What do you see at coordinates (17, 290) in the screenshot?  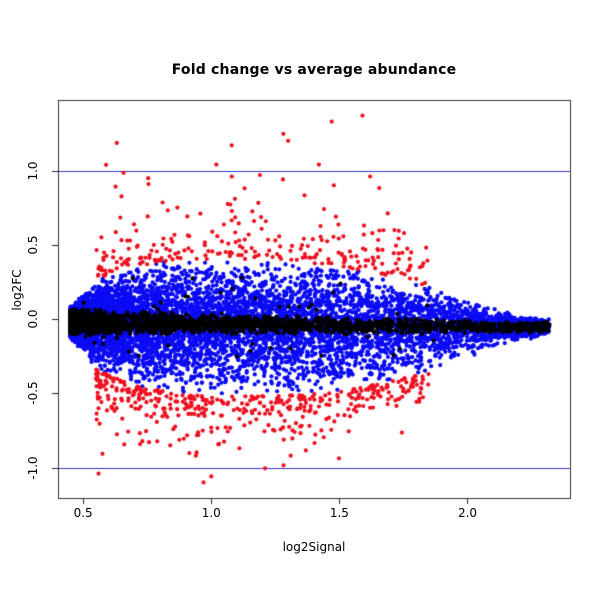 I see `y-axis-label: log2FC` at bounding box center [17, 290].